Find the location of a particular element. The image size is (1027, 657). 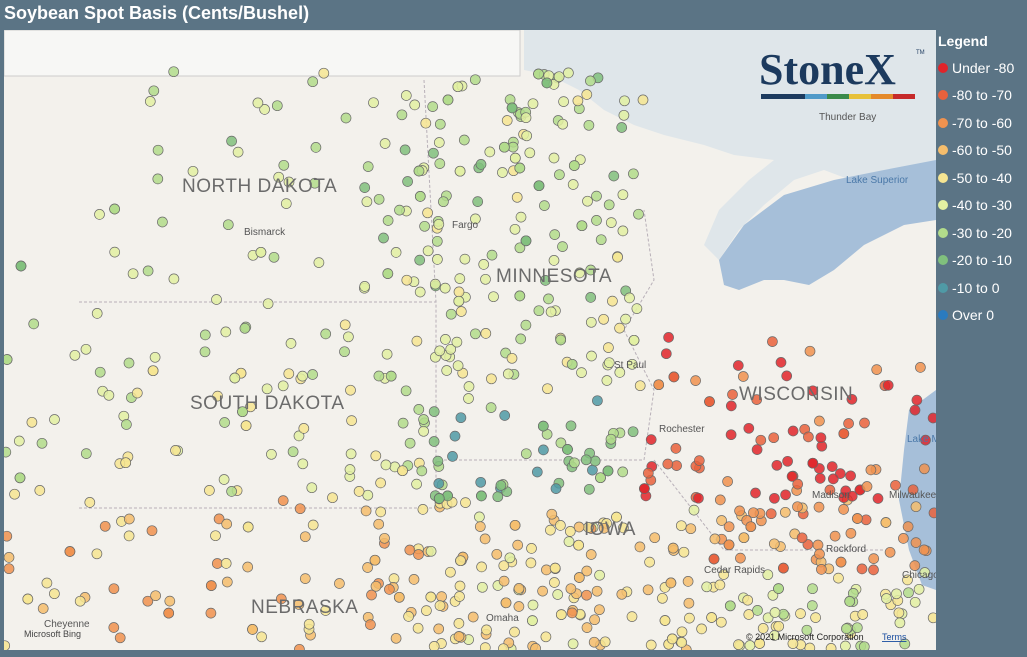

legend-item: -60 to -50 is located at coordinates (976, 151).